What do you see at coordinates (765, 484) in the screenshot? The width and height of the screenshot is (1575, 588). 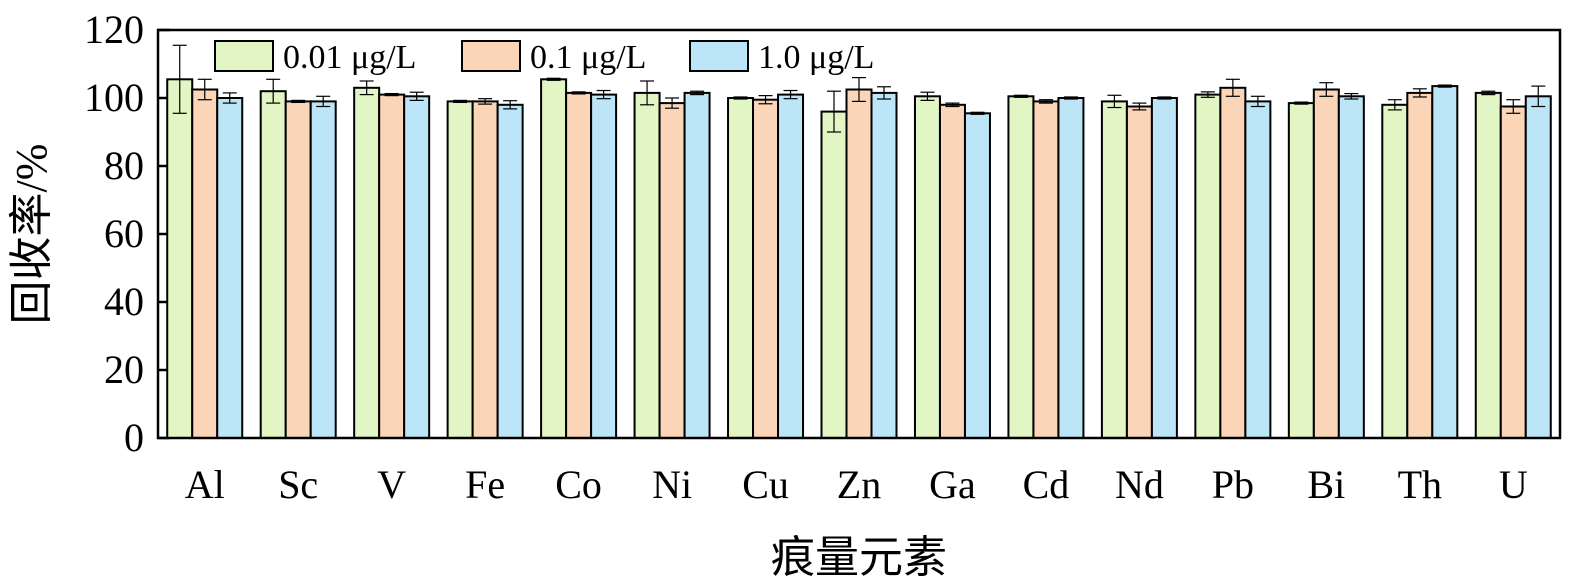 I see `x-category-label-cu: Cu` at bounding box center [765, 484].